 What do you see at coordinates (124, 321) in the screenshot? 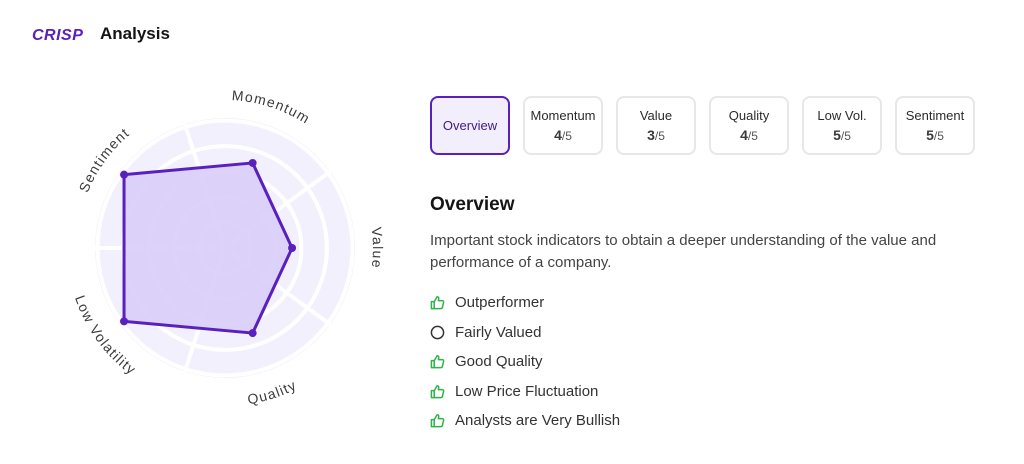
I see `radar-point-low-volatility` at bounding box center [124, 321].